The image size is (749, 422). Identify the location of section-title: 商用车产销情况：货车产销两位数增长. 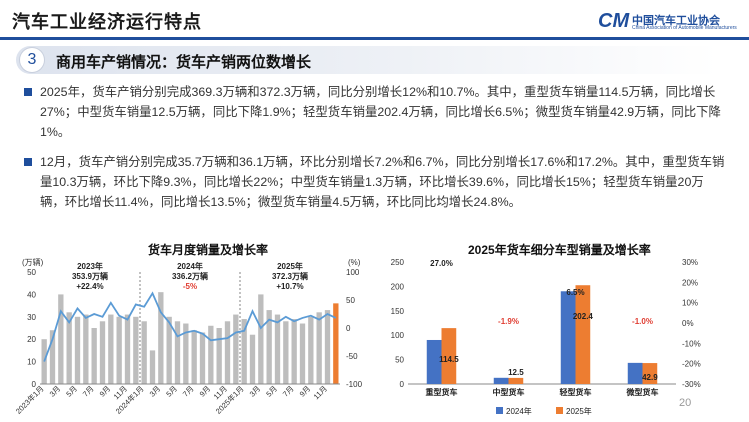
(184, 62).